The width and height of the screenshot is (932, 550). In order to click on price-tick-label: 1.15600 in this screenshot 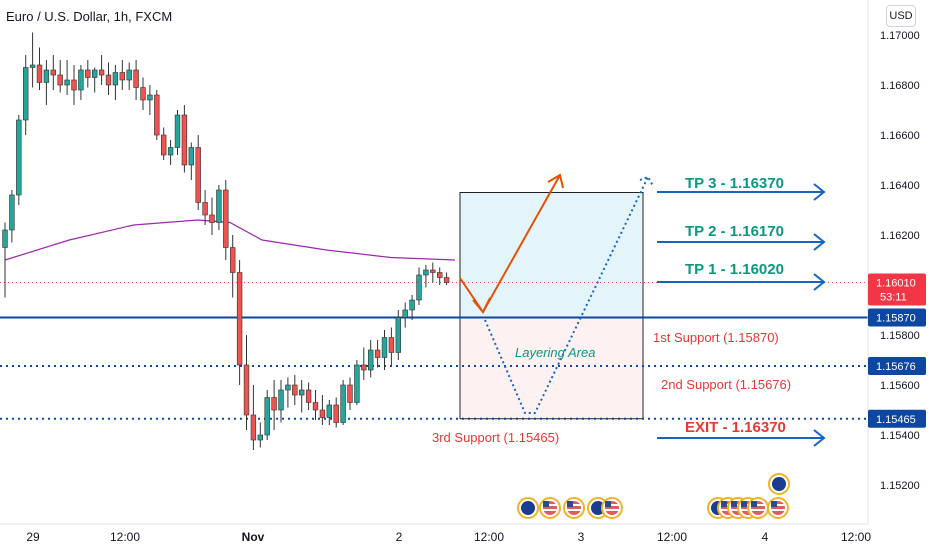, I will do `click(900, 386)`.